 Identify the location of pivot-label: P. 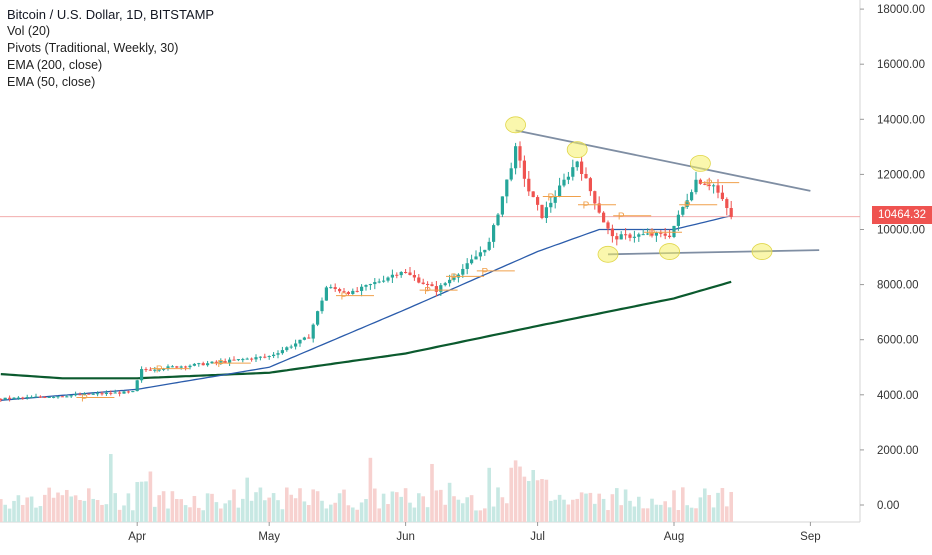
(84, 399).